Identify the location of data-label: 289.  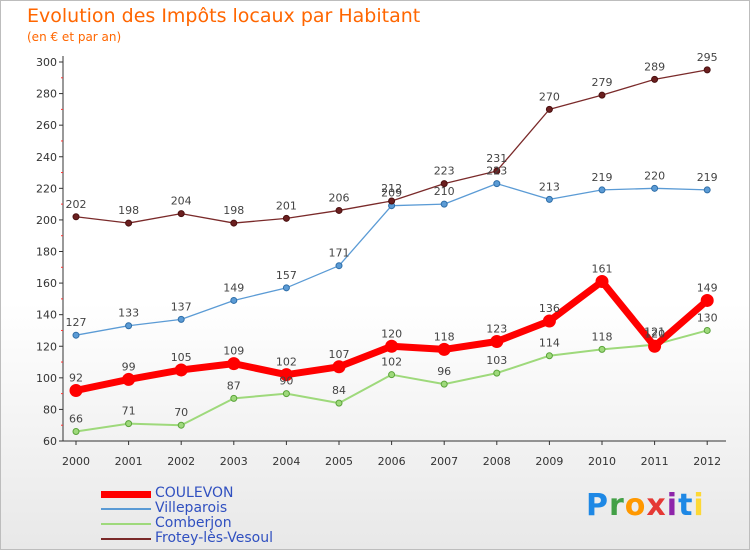
(654, 66).